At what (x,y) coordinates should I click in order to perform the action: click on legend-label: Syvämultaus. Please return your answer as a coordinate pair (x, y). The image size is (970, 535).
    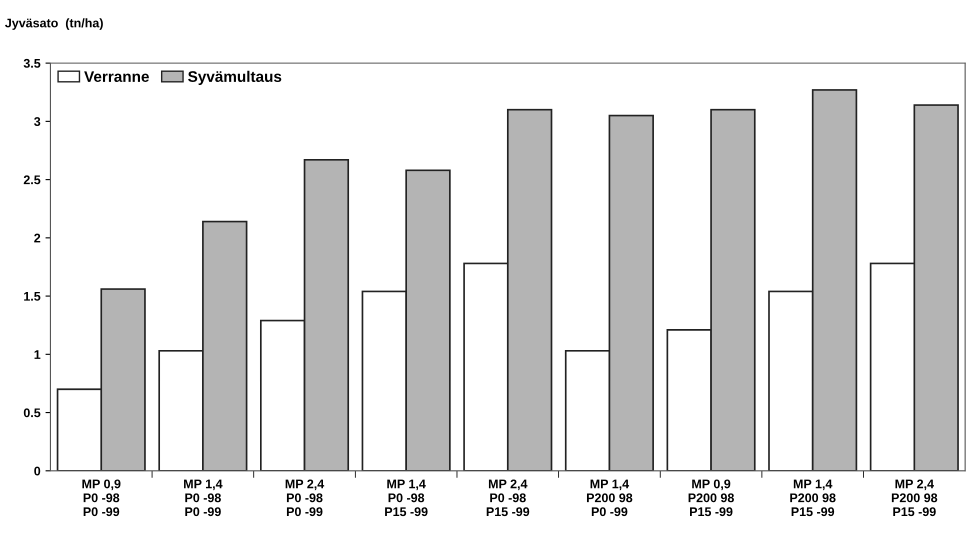
    Looking at the image, I should click on (235, 78).